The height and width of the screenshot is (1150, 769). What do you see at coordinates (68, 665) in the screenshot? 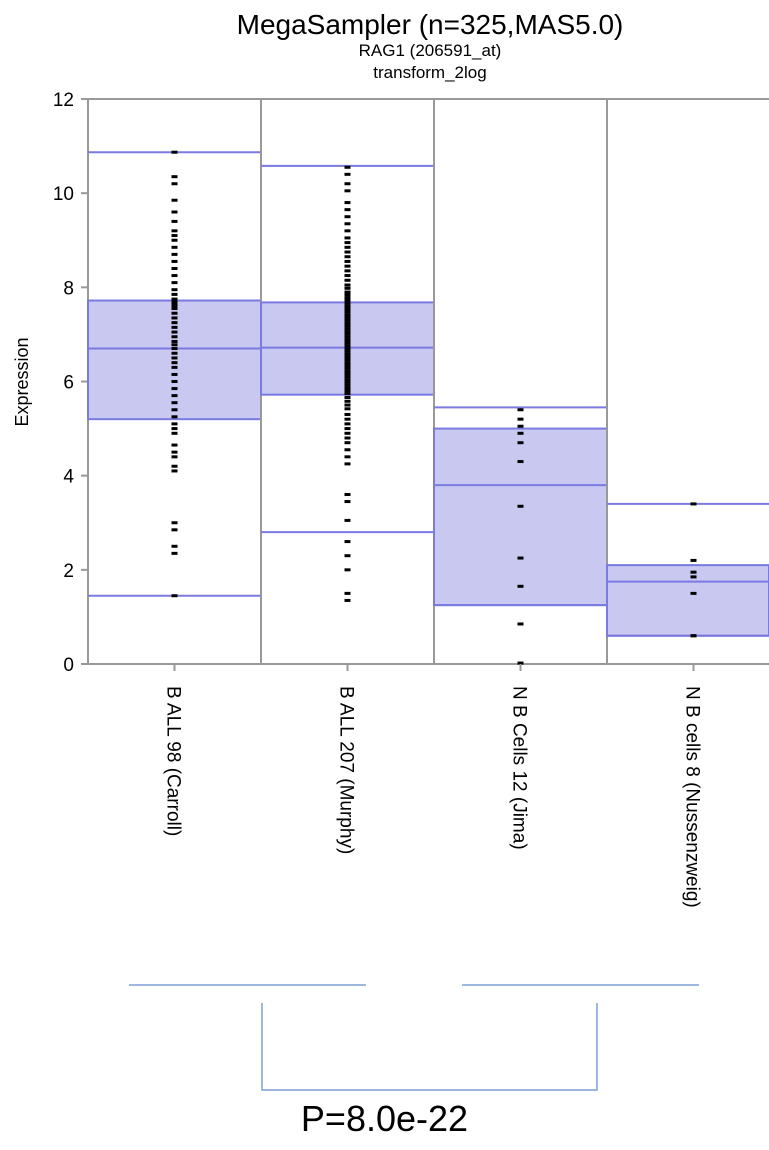
I see `y-tick-label: 0` at bounding box center [68, 665].